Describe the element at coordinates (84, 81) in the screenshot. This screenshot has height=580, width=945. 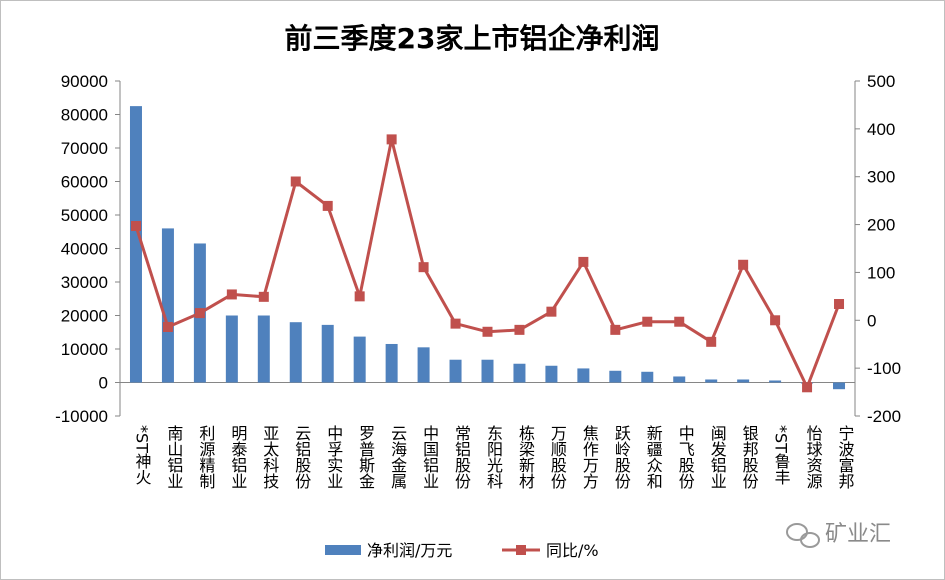
I see `y-left-tick-label: 90000` at that location.